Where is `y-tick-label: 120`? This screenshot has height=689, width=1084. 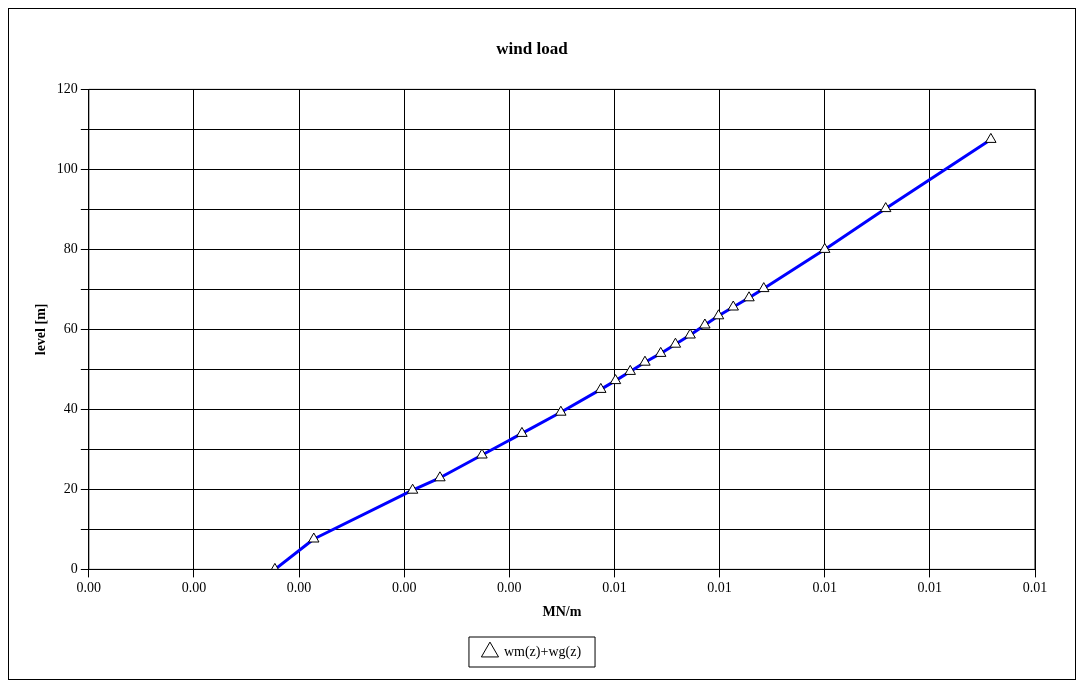 y-tick-label: 120 is located at coordinates (67, 89).